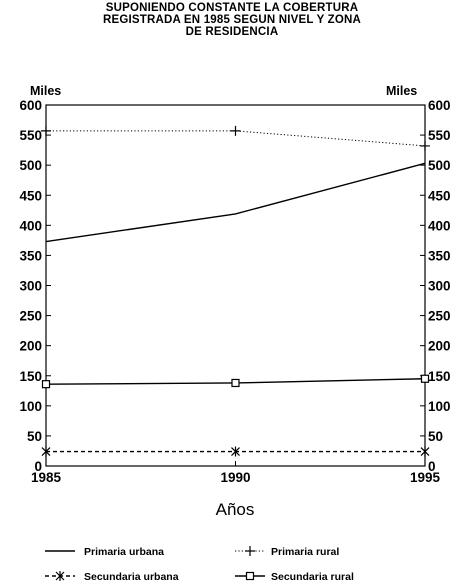 This screenshot has width=464, height=587. I want to click on legend-item-4: Secundaria rural, so click(294, 577).